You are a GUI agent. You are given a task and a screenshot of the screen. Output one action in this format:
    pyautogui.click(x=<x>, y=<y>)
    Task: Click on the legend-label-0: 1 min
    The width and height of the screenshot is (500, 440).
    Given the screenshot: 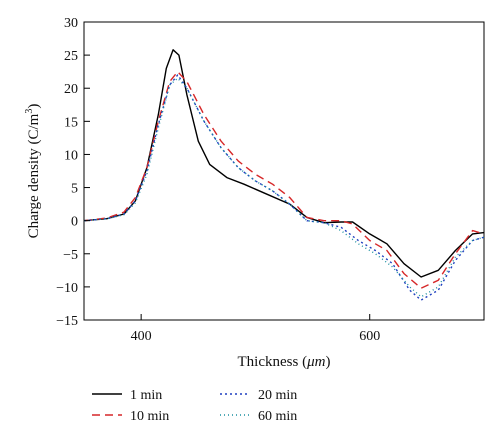 What is the action you would take?
    pyautogui.click(x=146, y=395)
    